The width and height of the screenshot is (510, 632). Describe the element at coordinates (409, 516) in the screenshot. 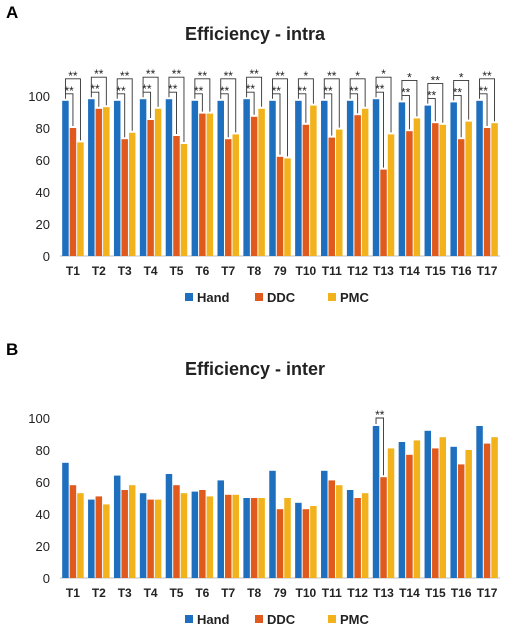

I see `bar-ddc-t14` at that location.